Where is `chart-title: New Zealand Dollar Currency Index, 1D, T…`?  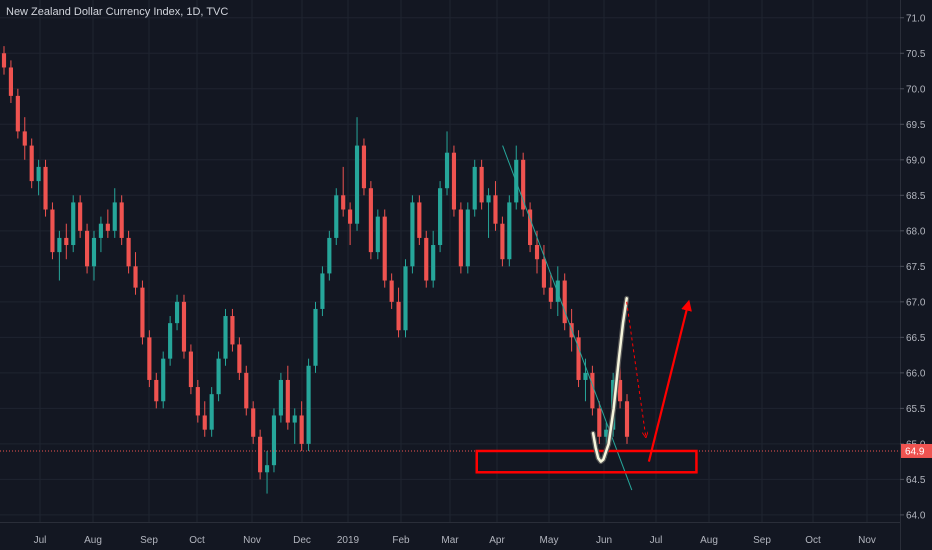
chart-title: New Zealand Dollar Currency Index, 1D, T… is located at coordinates (117, 12).